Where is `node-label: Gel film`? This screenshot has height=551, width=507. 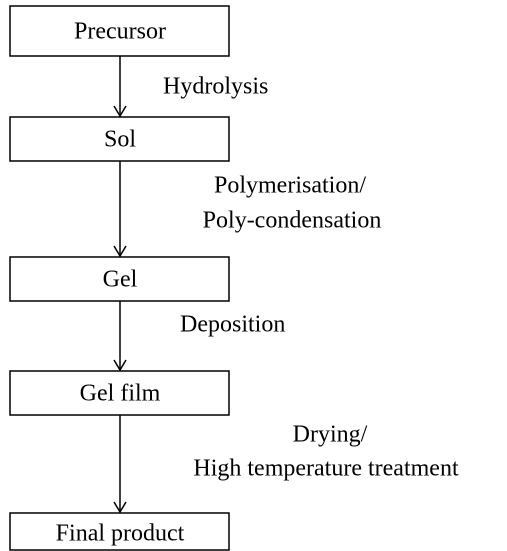 node-label: Gel film is located at coordinates (120, 394).